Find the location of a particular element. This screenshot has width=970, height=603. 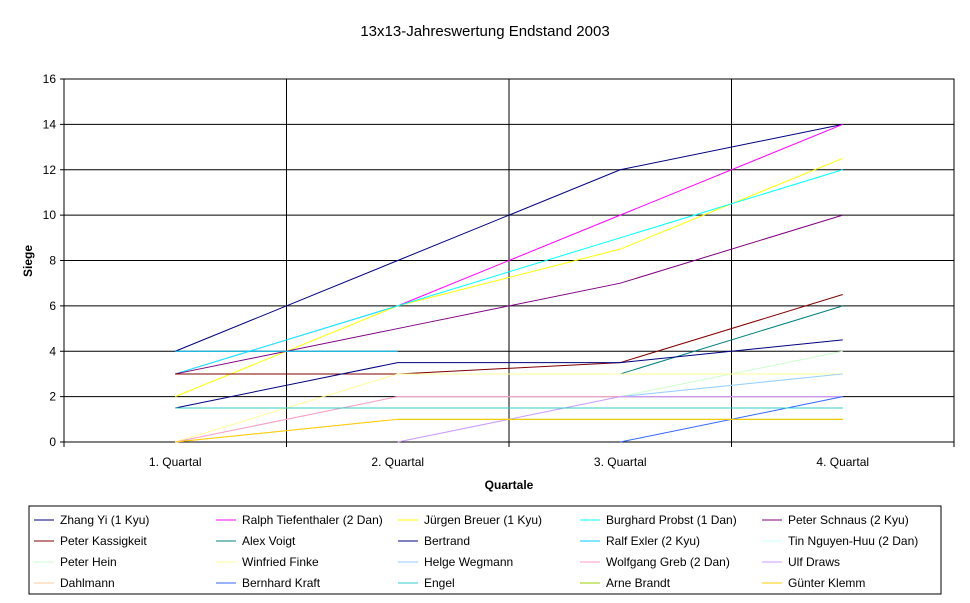

x-tick-label: 4. Quartal is located at coordinates (842, 462).